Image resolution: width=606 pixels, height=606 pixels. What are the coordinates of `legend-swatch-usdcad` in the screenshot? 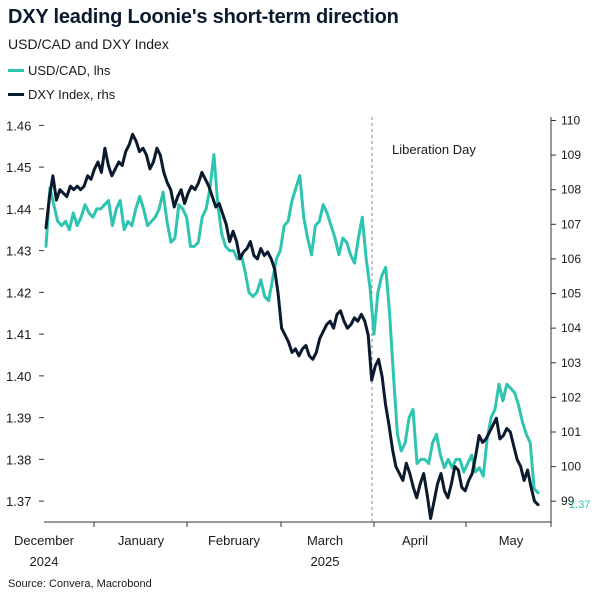 It's located at (16, 70).